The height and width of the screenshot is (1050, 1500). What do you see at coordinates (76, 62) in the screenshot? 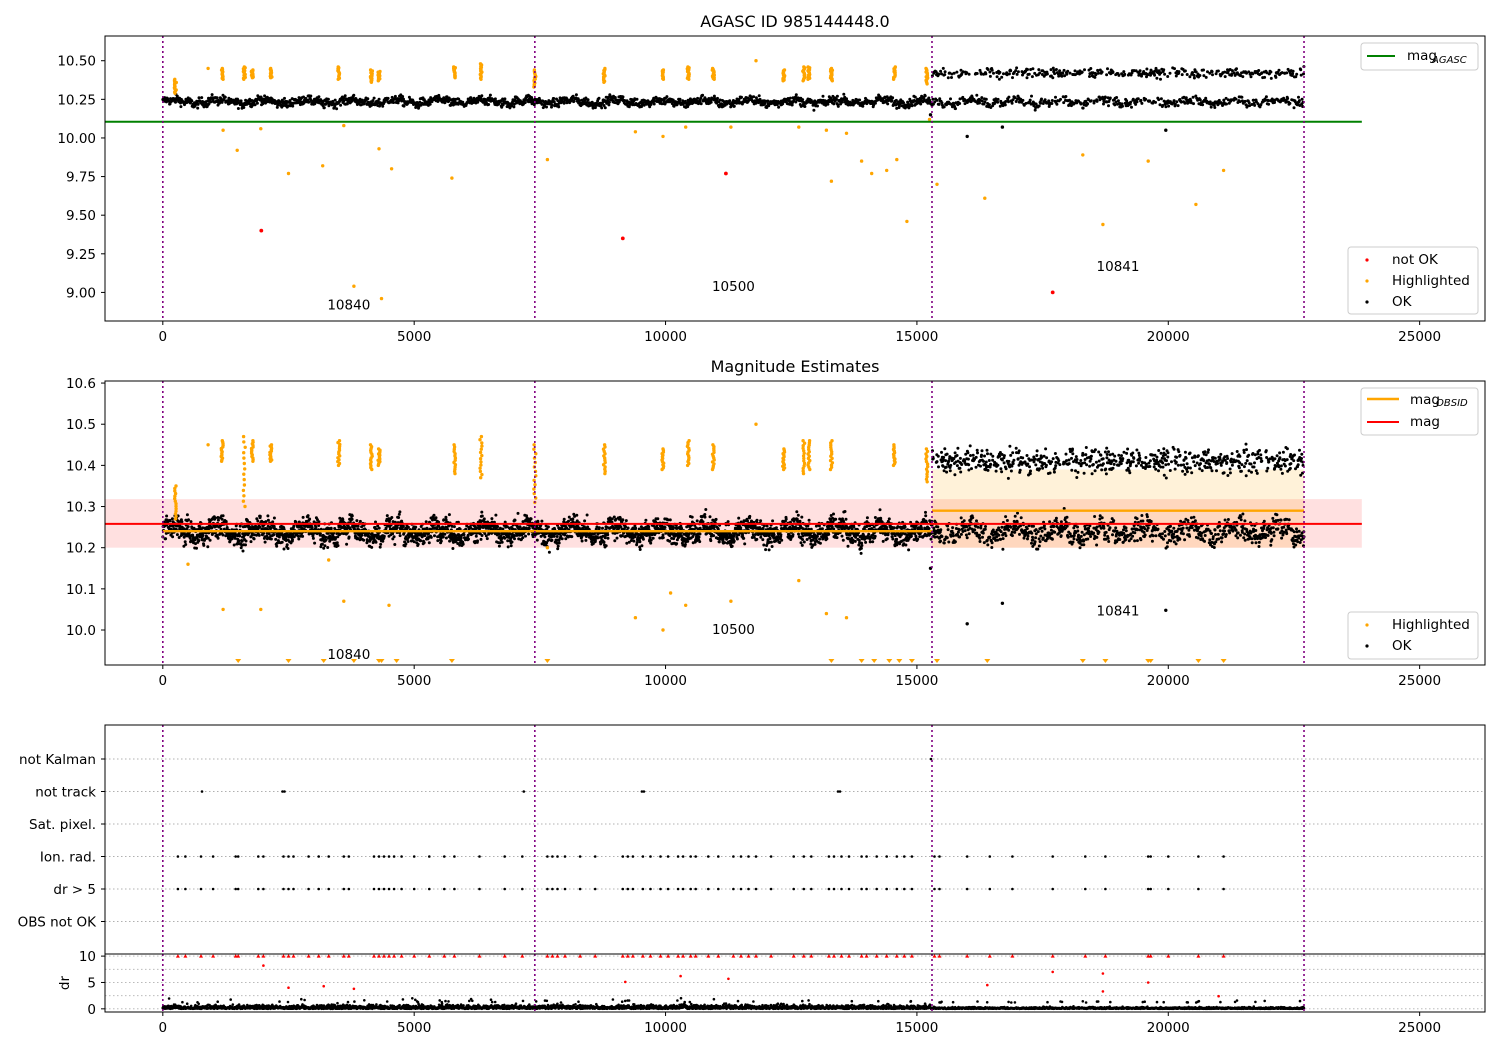
I see `y-tick-label: 10.50` at bounding box center [76, 62].